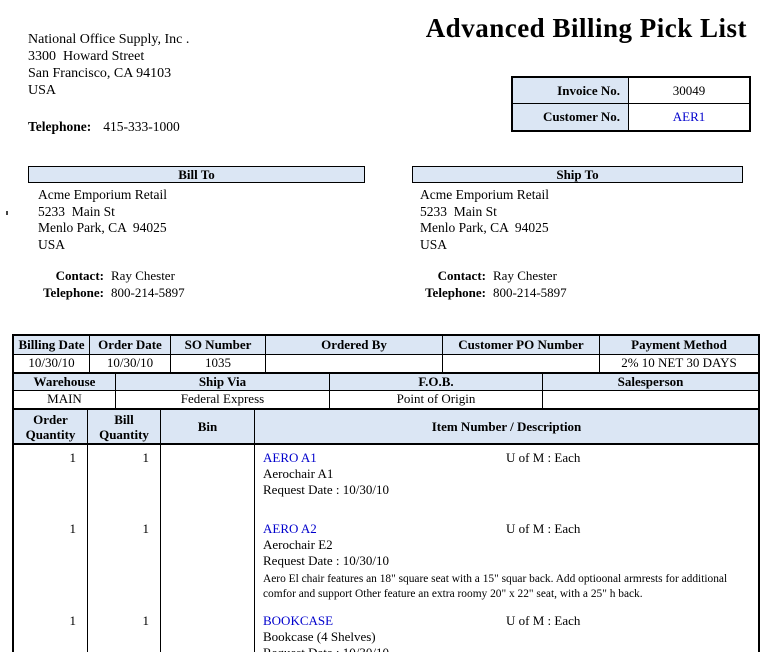 The width and height of the screenshot is (773, 652). What do you see at coordinates (73, 292) in the screenshot?
I see `bill-to-telephone-label: Telephone:` at bounding box center [73, 292].